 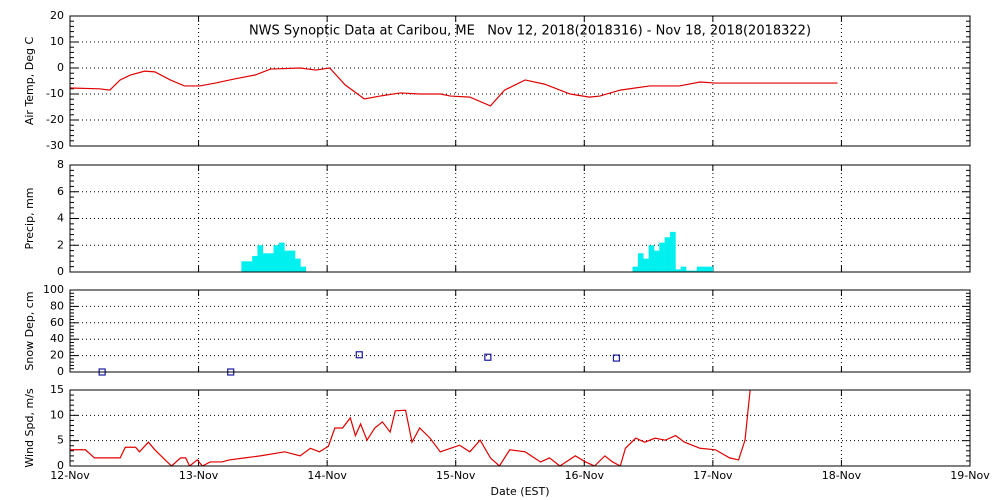 I want to click on y-tick-label: 100, so click(x=53, y=289).